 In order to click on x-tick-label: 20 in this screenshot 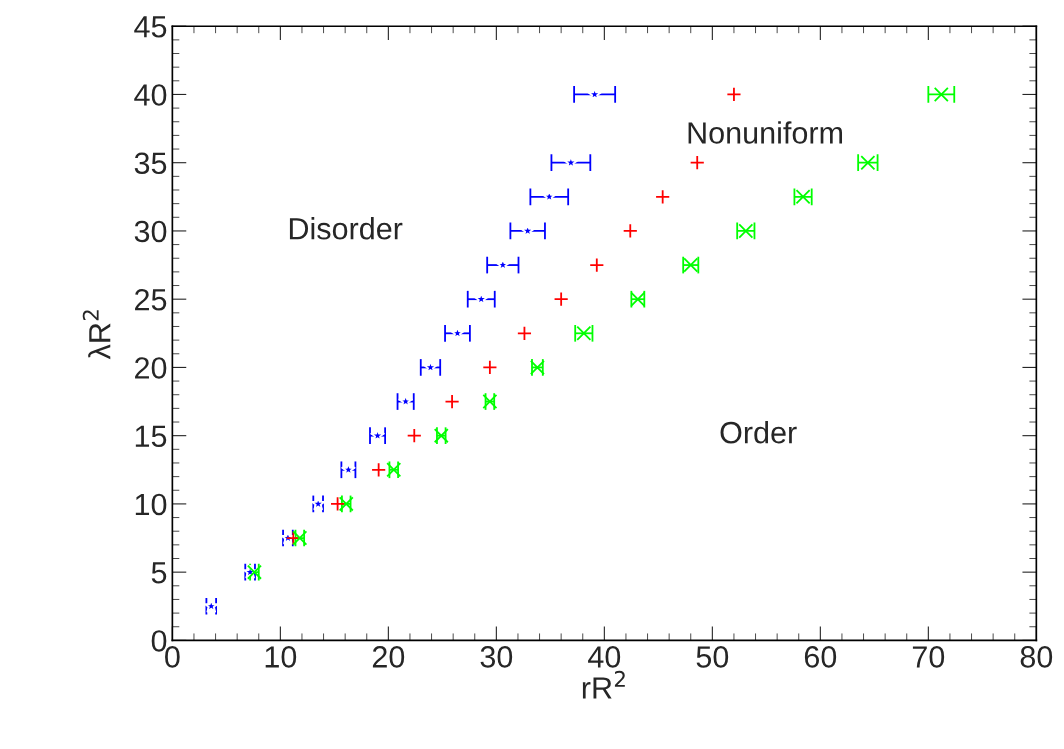, I will do `click(388, 657)`.